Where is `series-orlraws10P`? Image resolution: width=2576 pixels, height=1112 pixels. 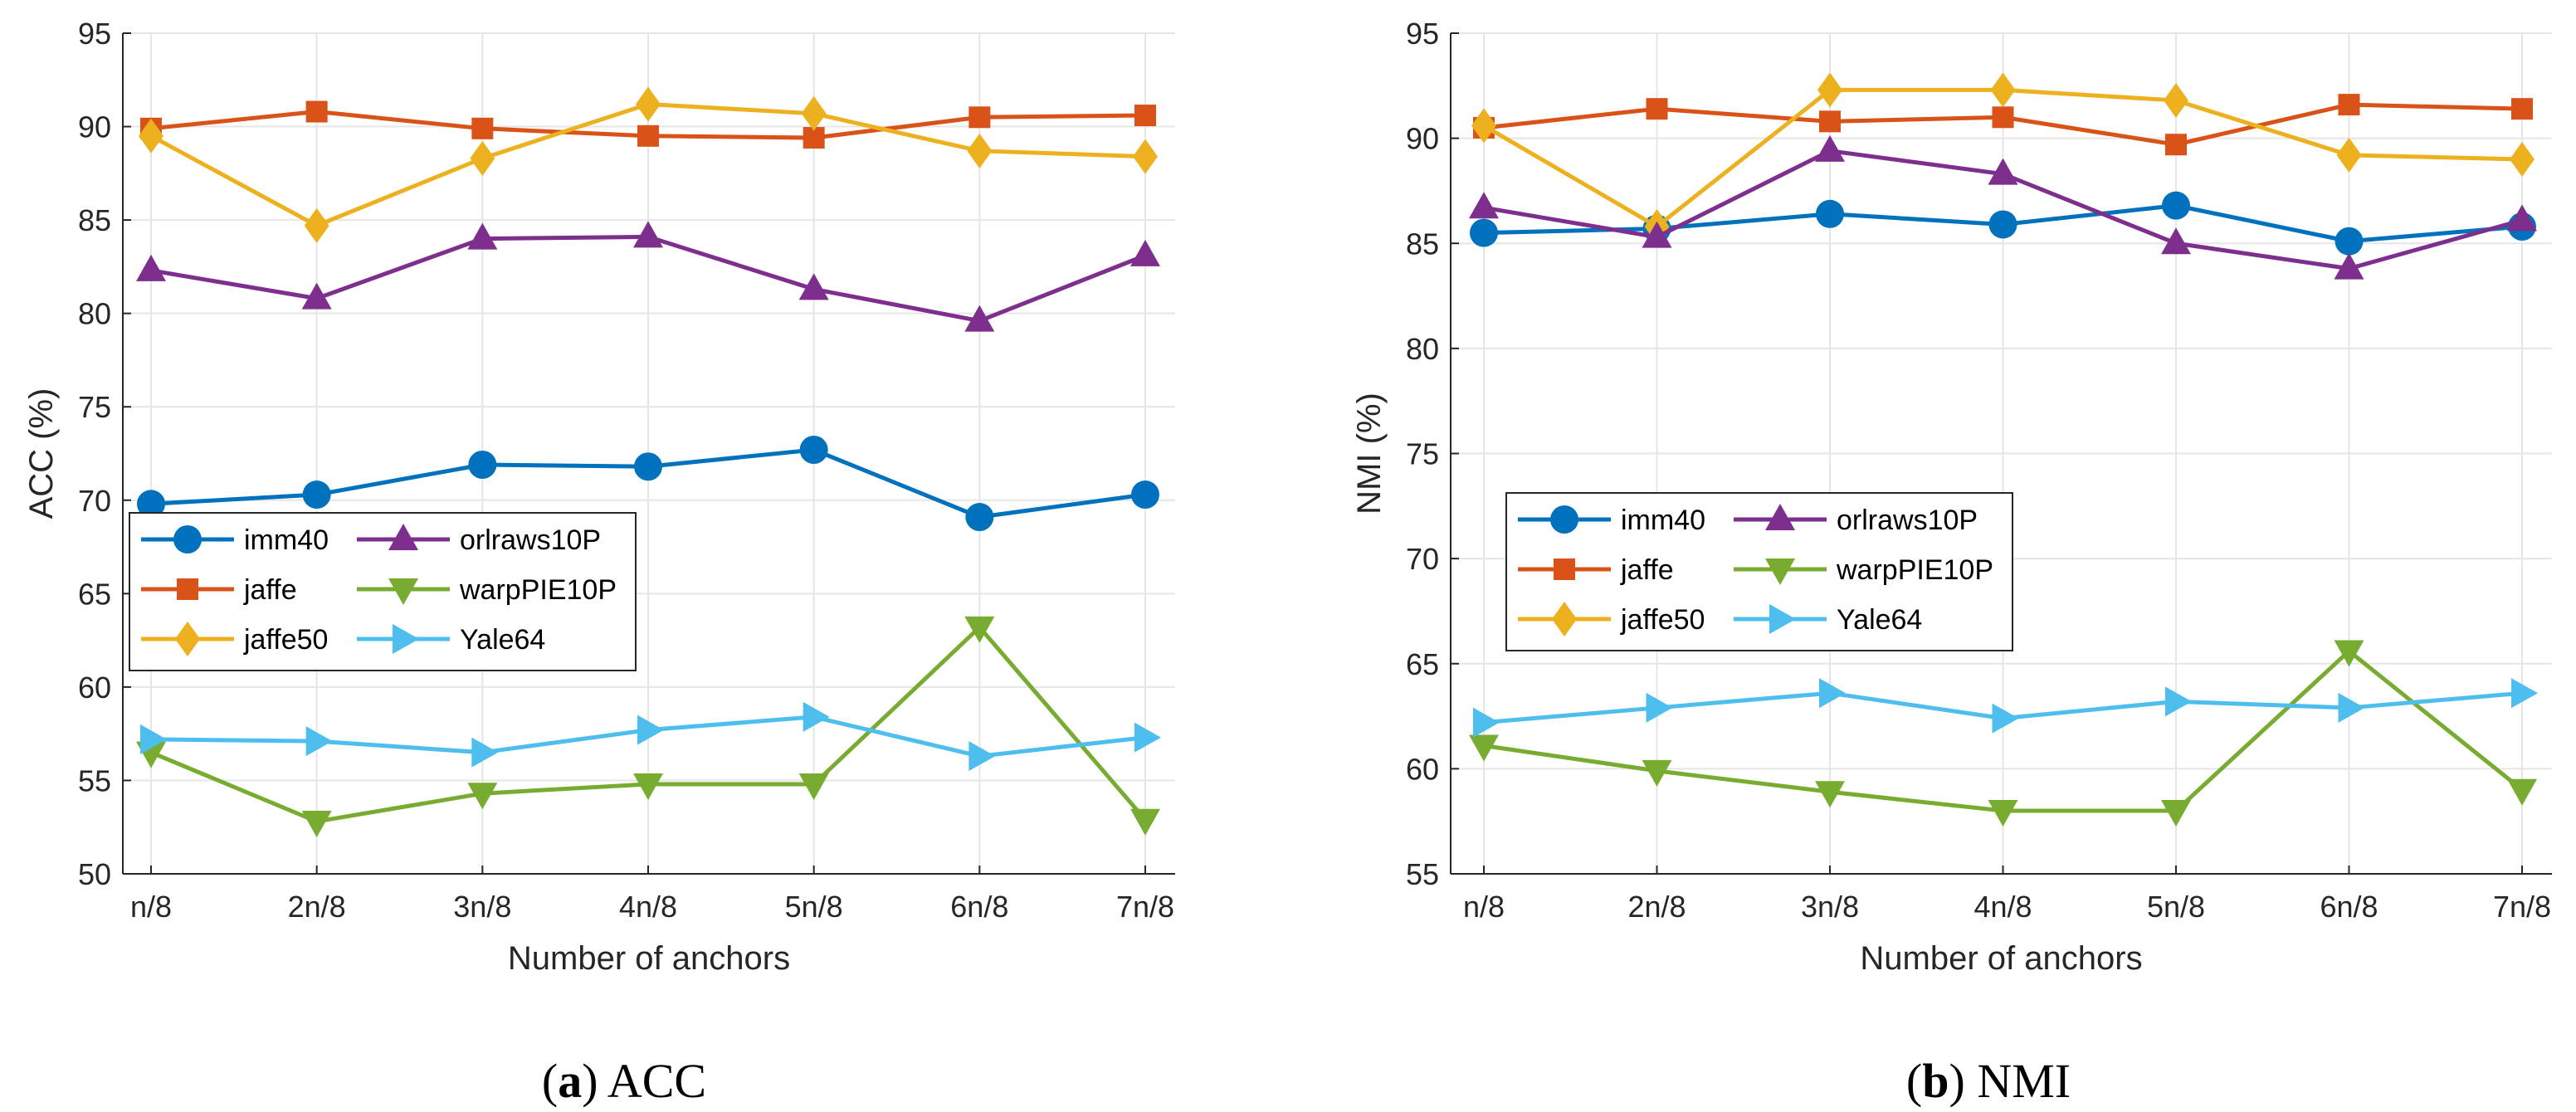 series-orlraws10P is located at coordinates (648, 276).